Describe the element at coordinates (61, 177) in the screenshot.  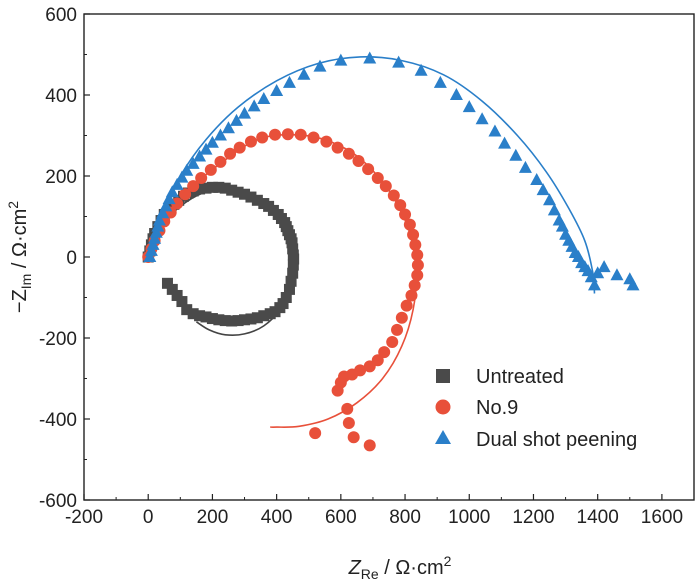
I see `y-tick-label: 200` at that location.